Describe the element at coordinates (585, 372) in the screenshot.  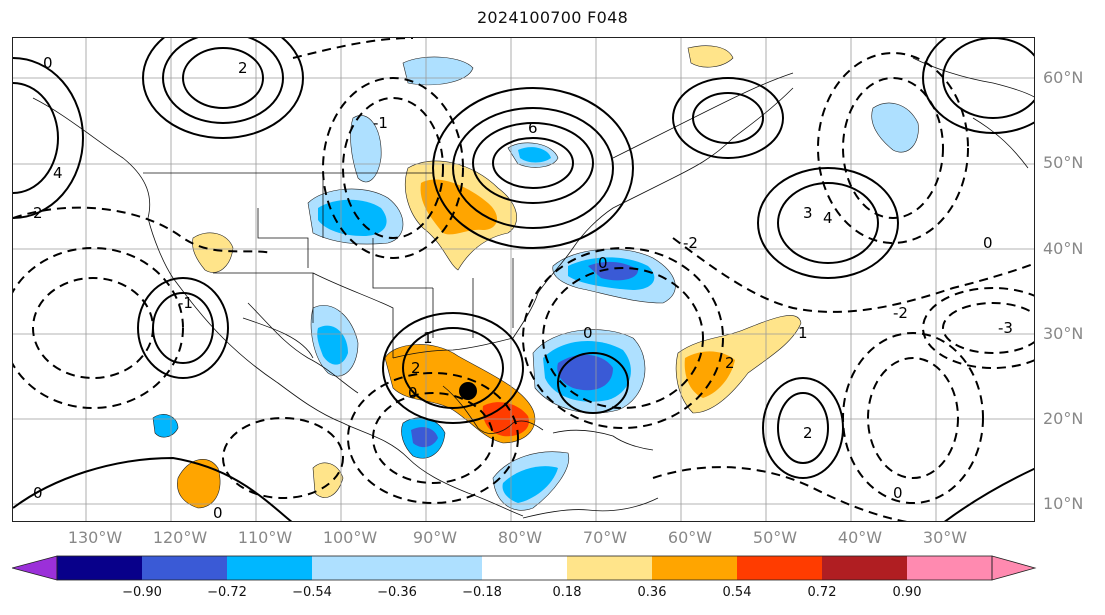
I see `cold-anomaly-atlantic-inner` at that location.